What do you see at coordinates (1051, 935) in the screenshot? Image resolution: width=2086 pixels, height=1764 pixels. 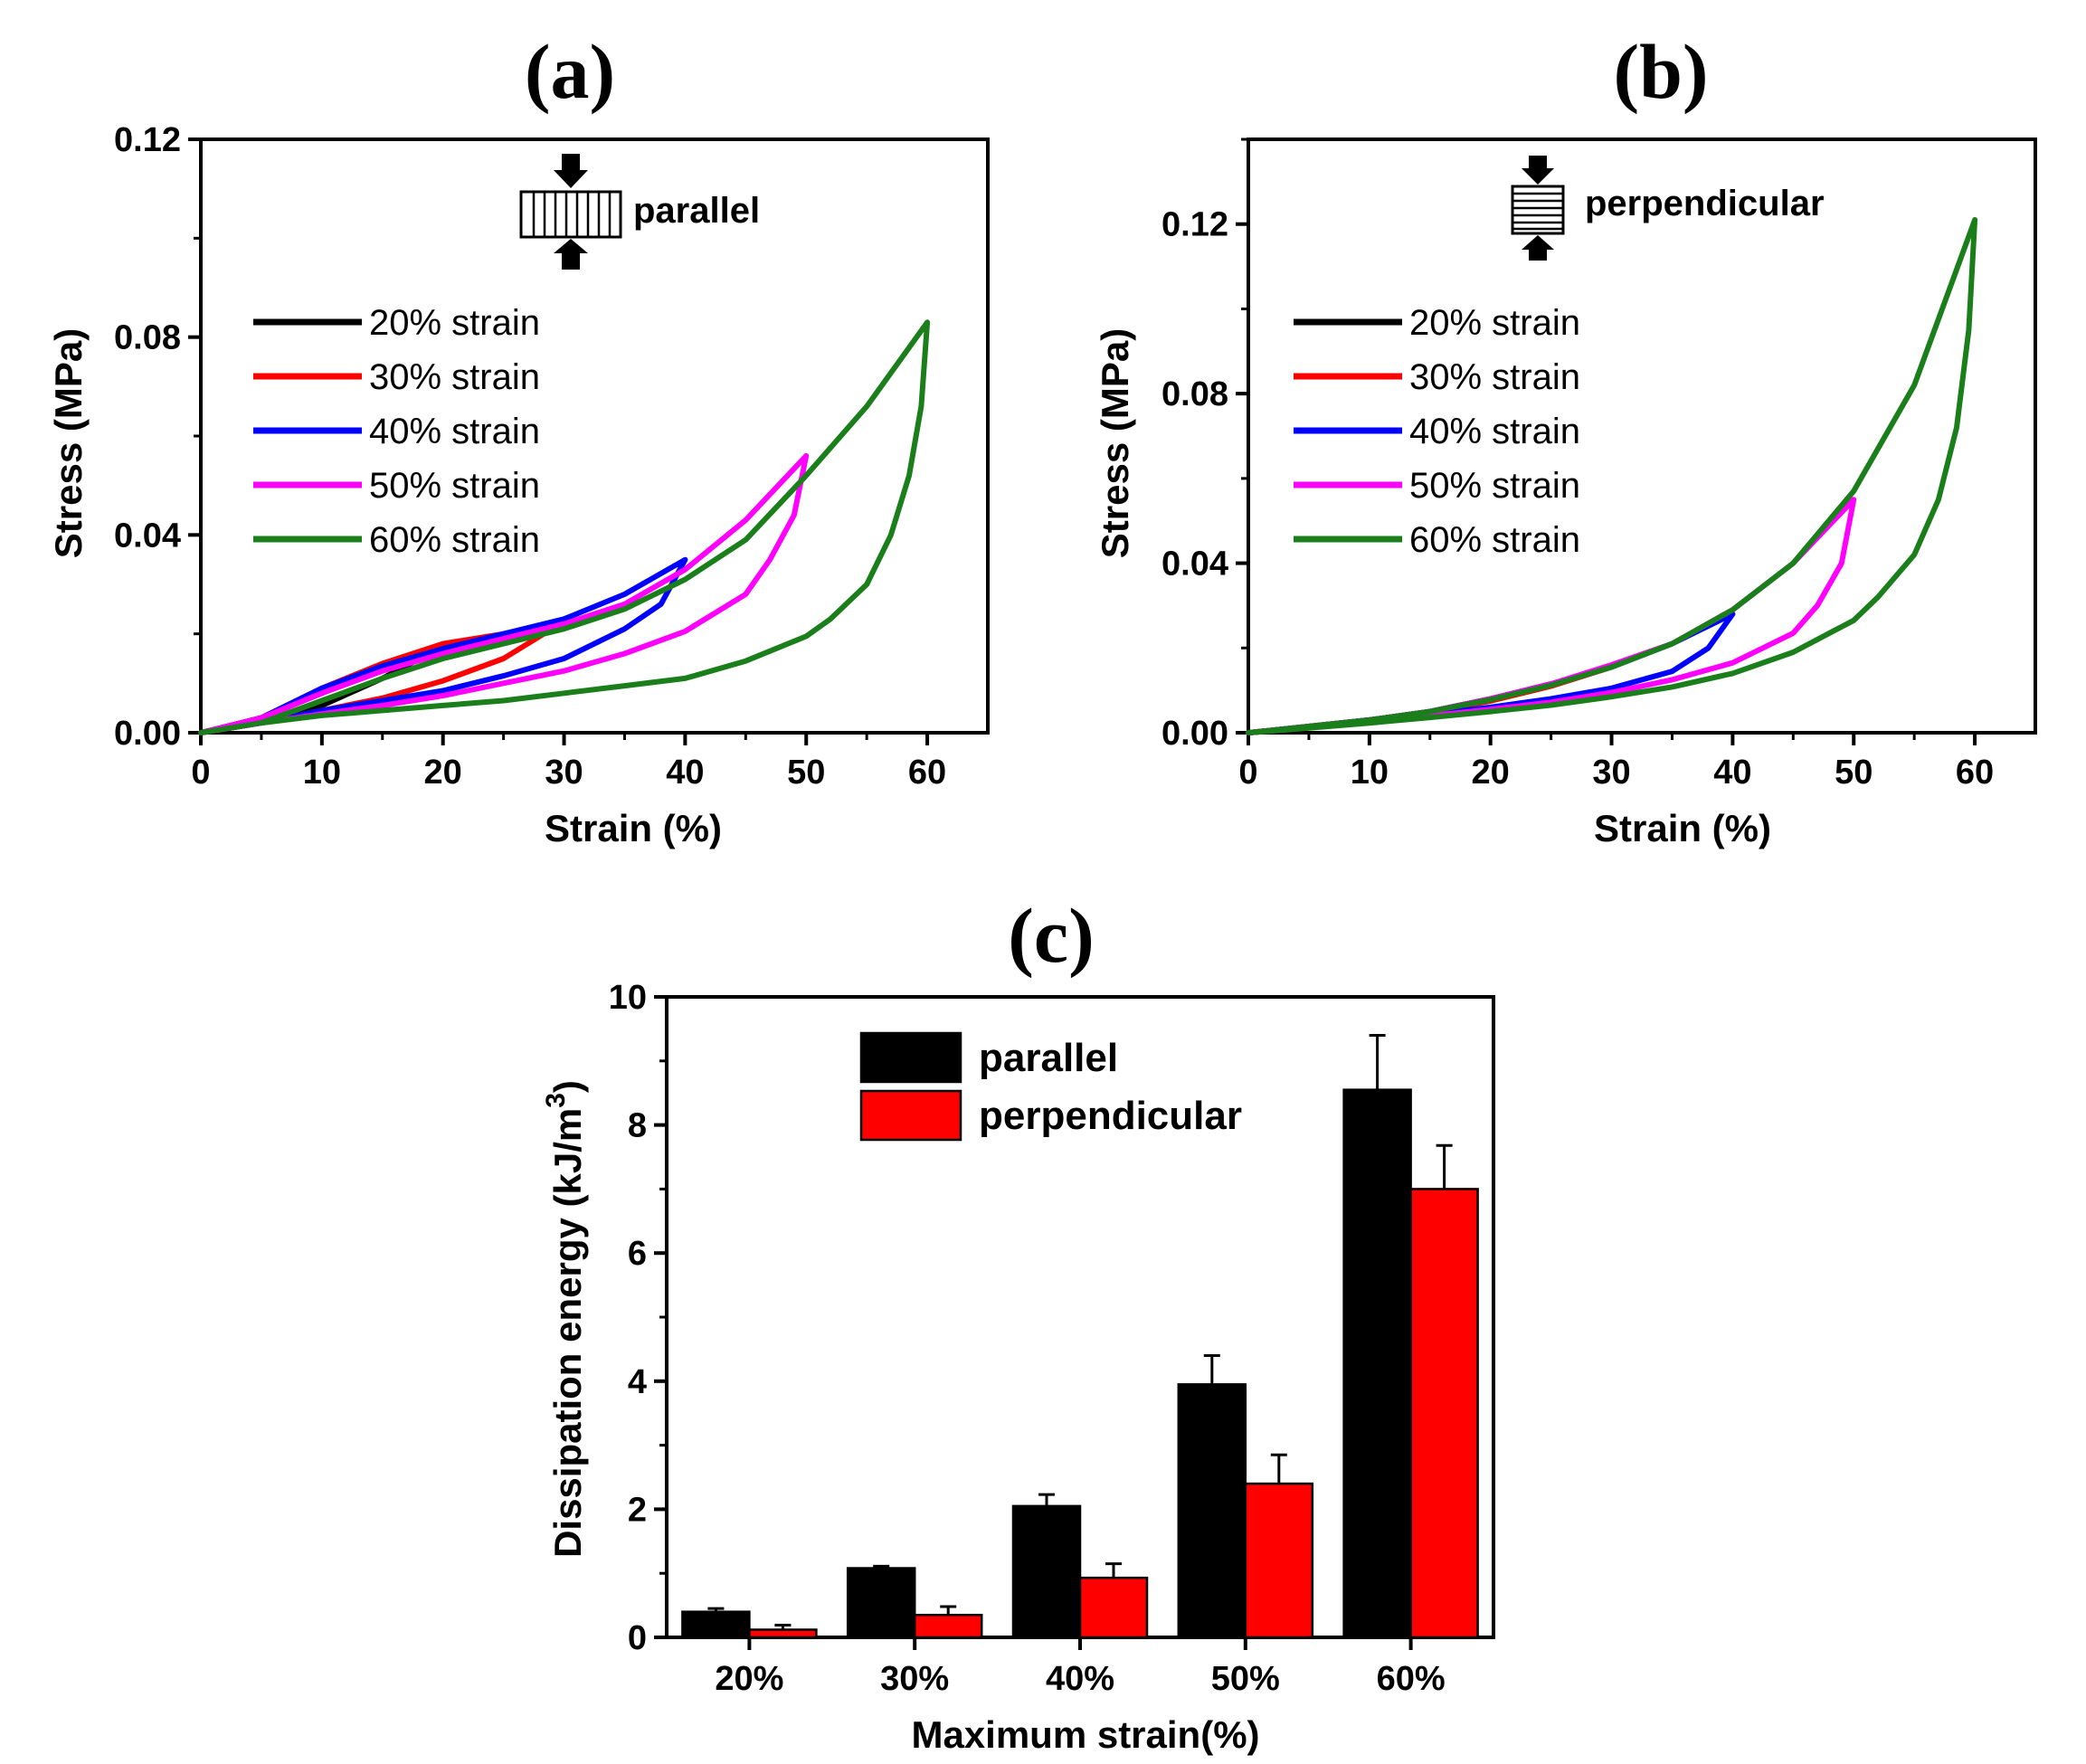 I see `panel-c-label: (c)` at bounding box center [1051, 935].